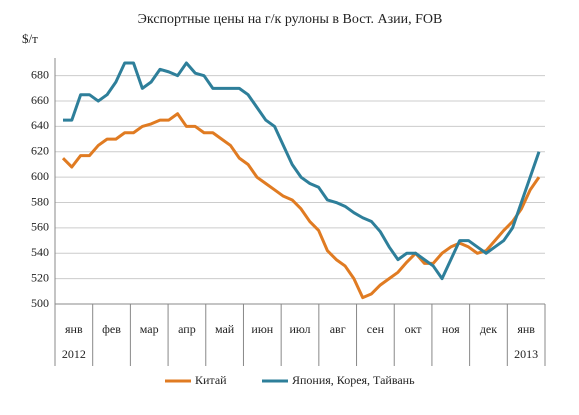 Image resolution: width=579 pixels, height=415 pixels. I want to click on x-tick-label: сен, so click(376, 329).